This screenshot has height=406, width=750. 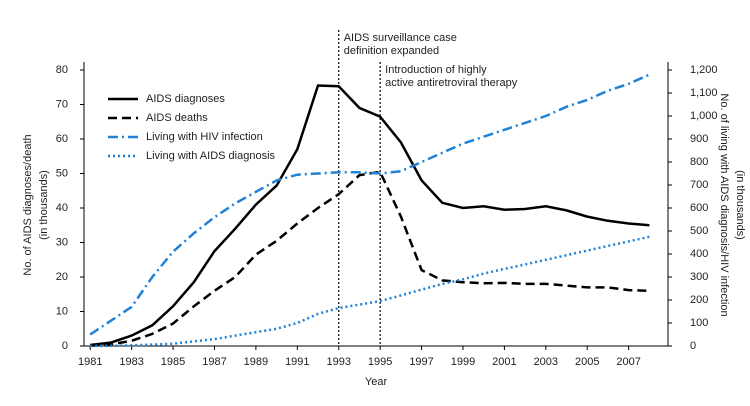 I want to click on y-tick-label: 50, so click(x=62, y=173).